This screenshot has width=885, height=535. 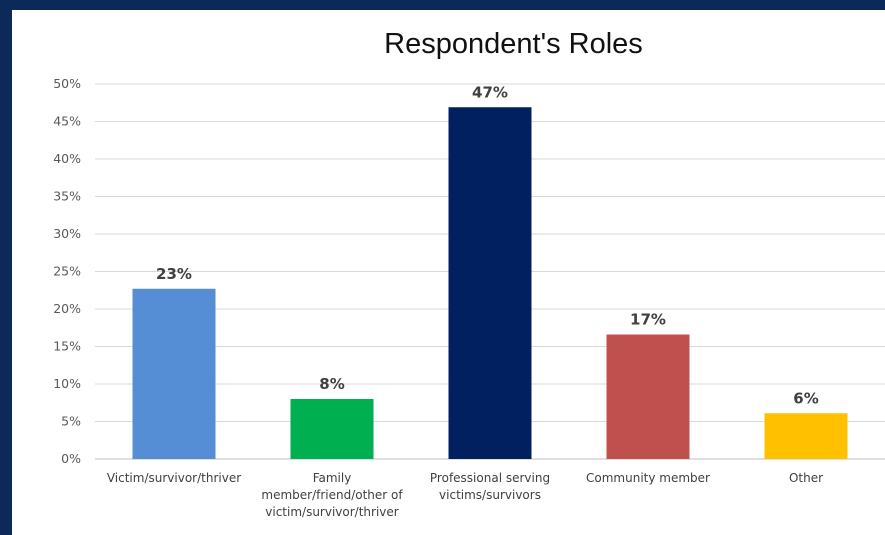 I want to click on data-label: 6%, so click(x=805, y=398).